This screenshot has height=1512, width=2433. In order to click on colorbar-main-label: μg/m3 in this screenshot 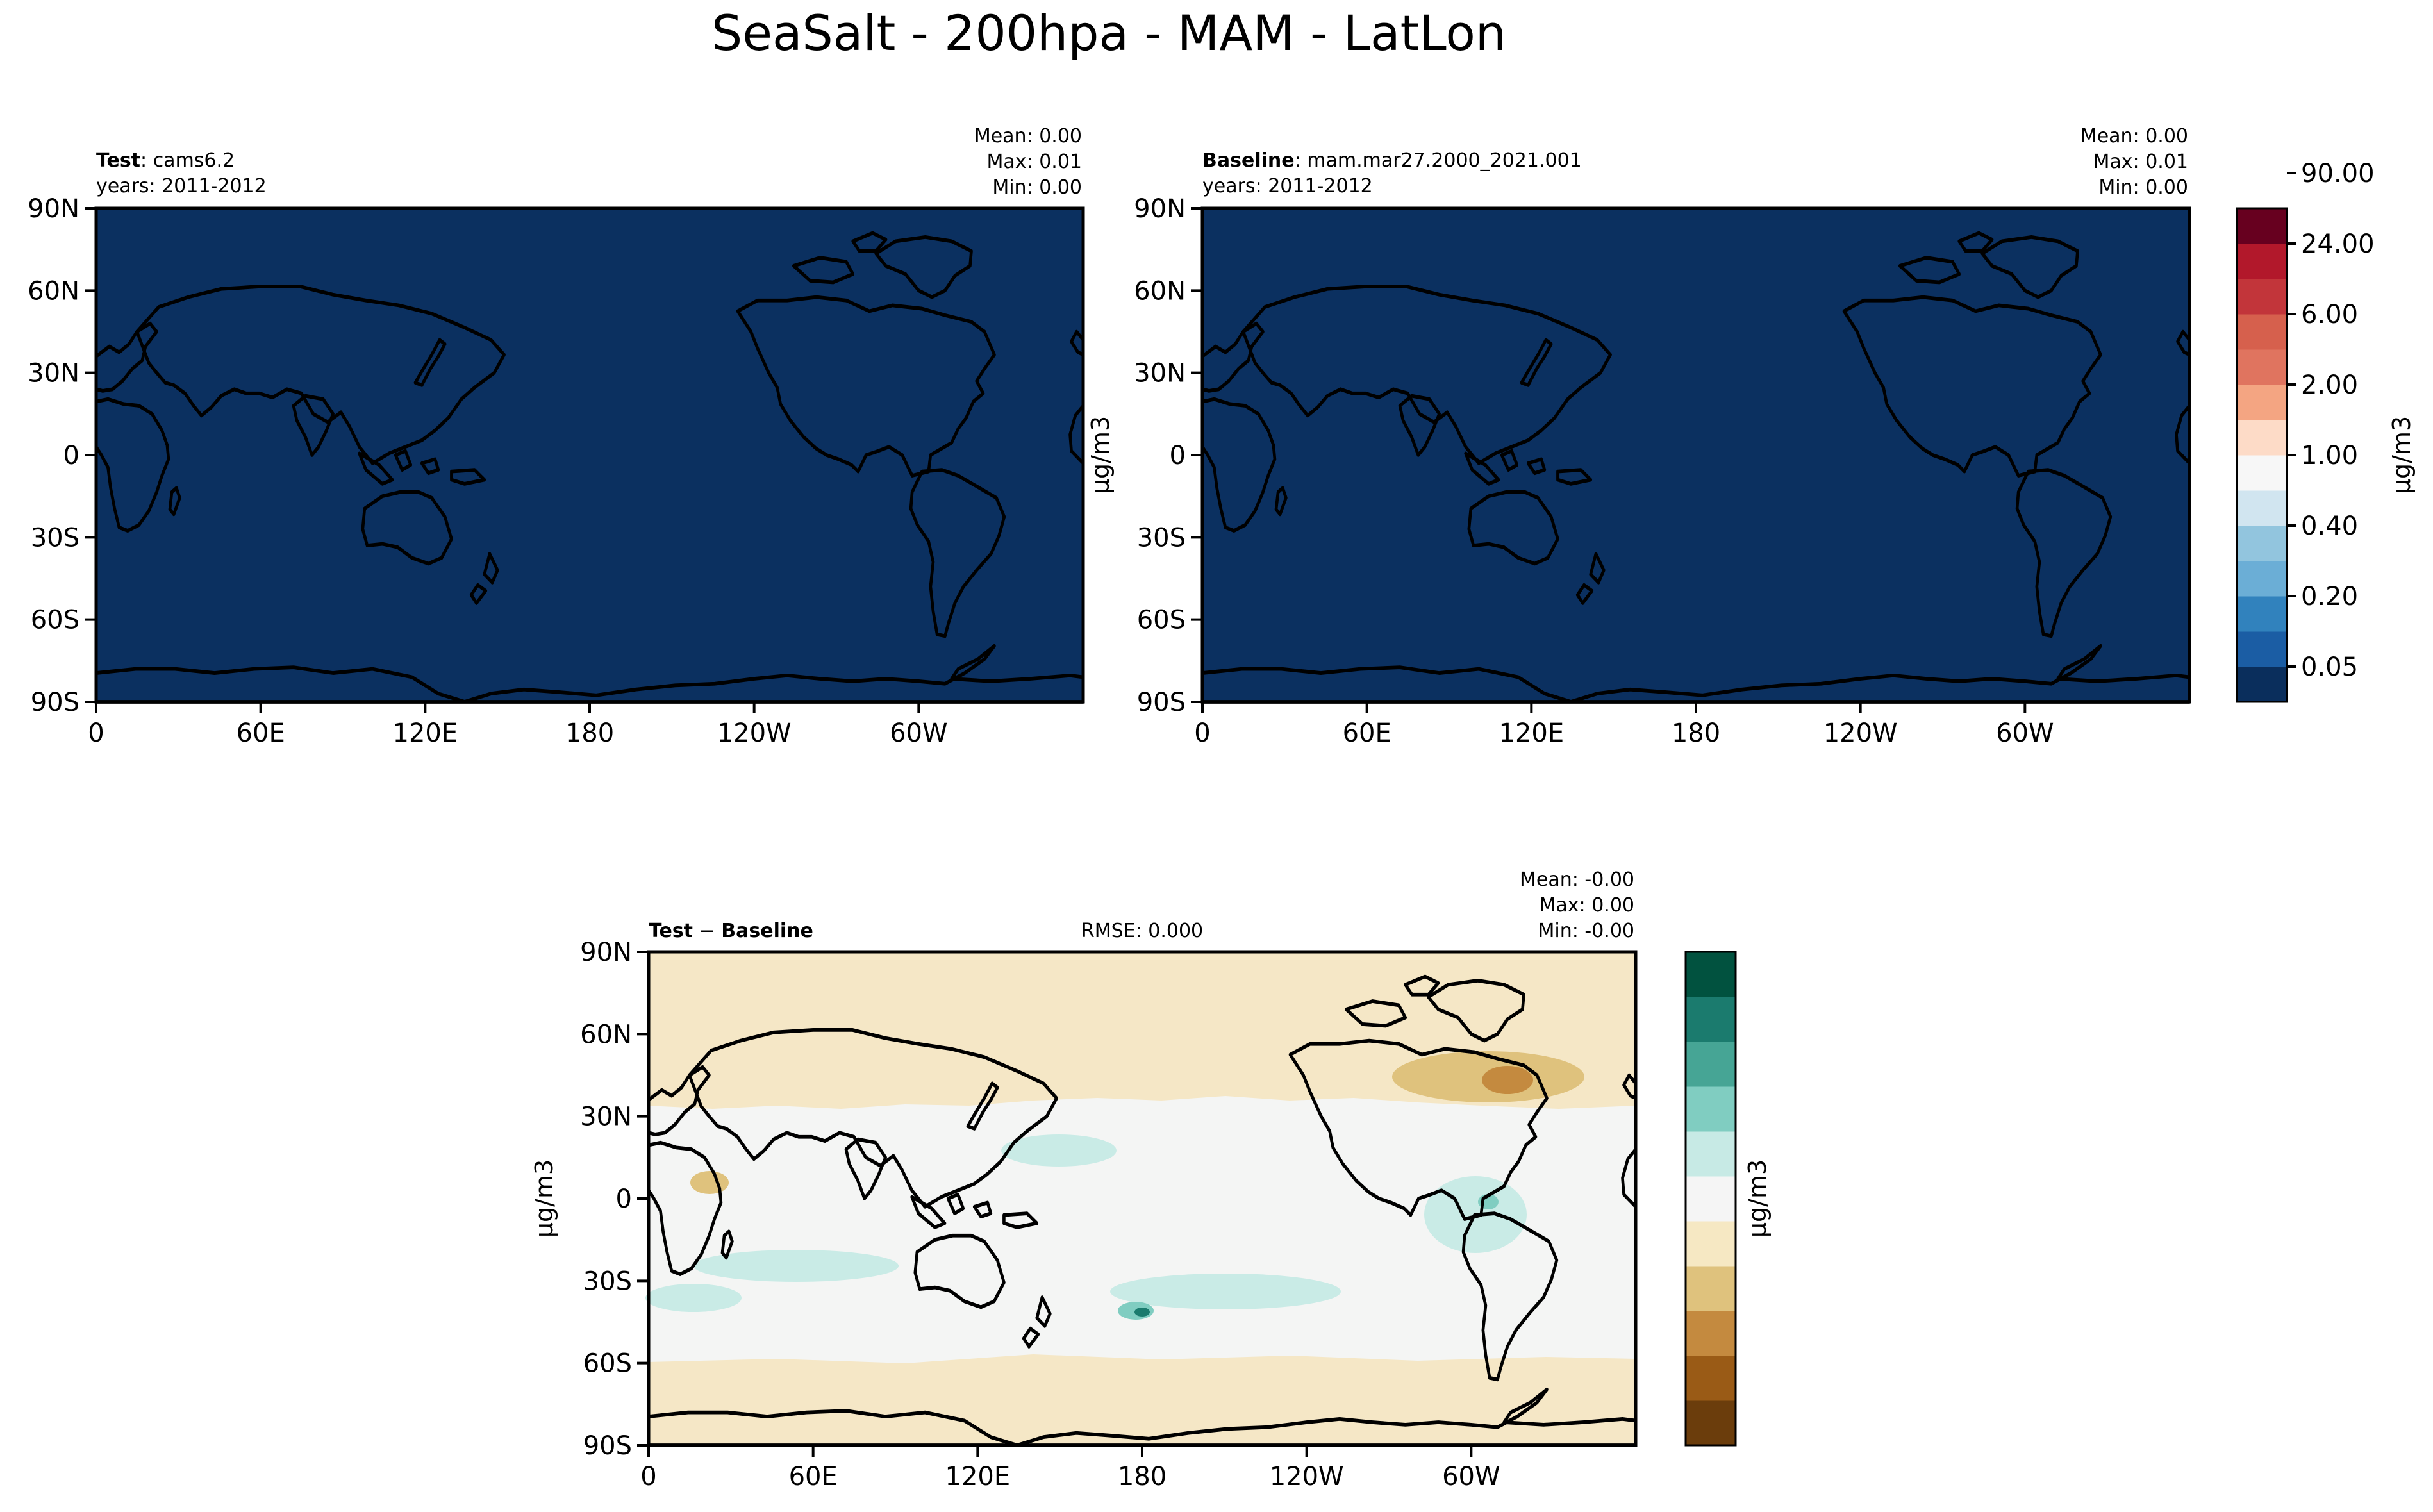, I will do `click(2401, 455)`.